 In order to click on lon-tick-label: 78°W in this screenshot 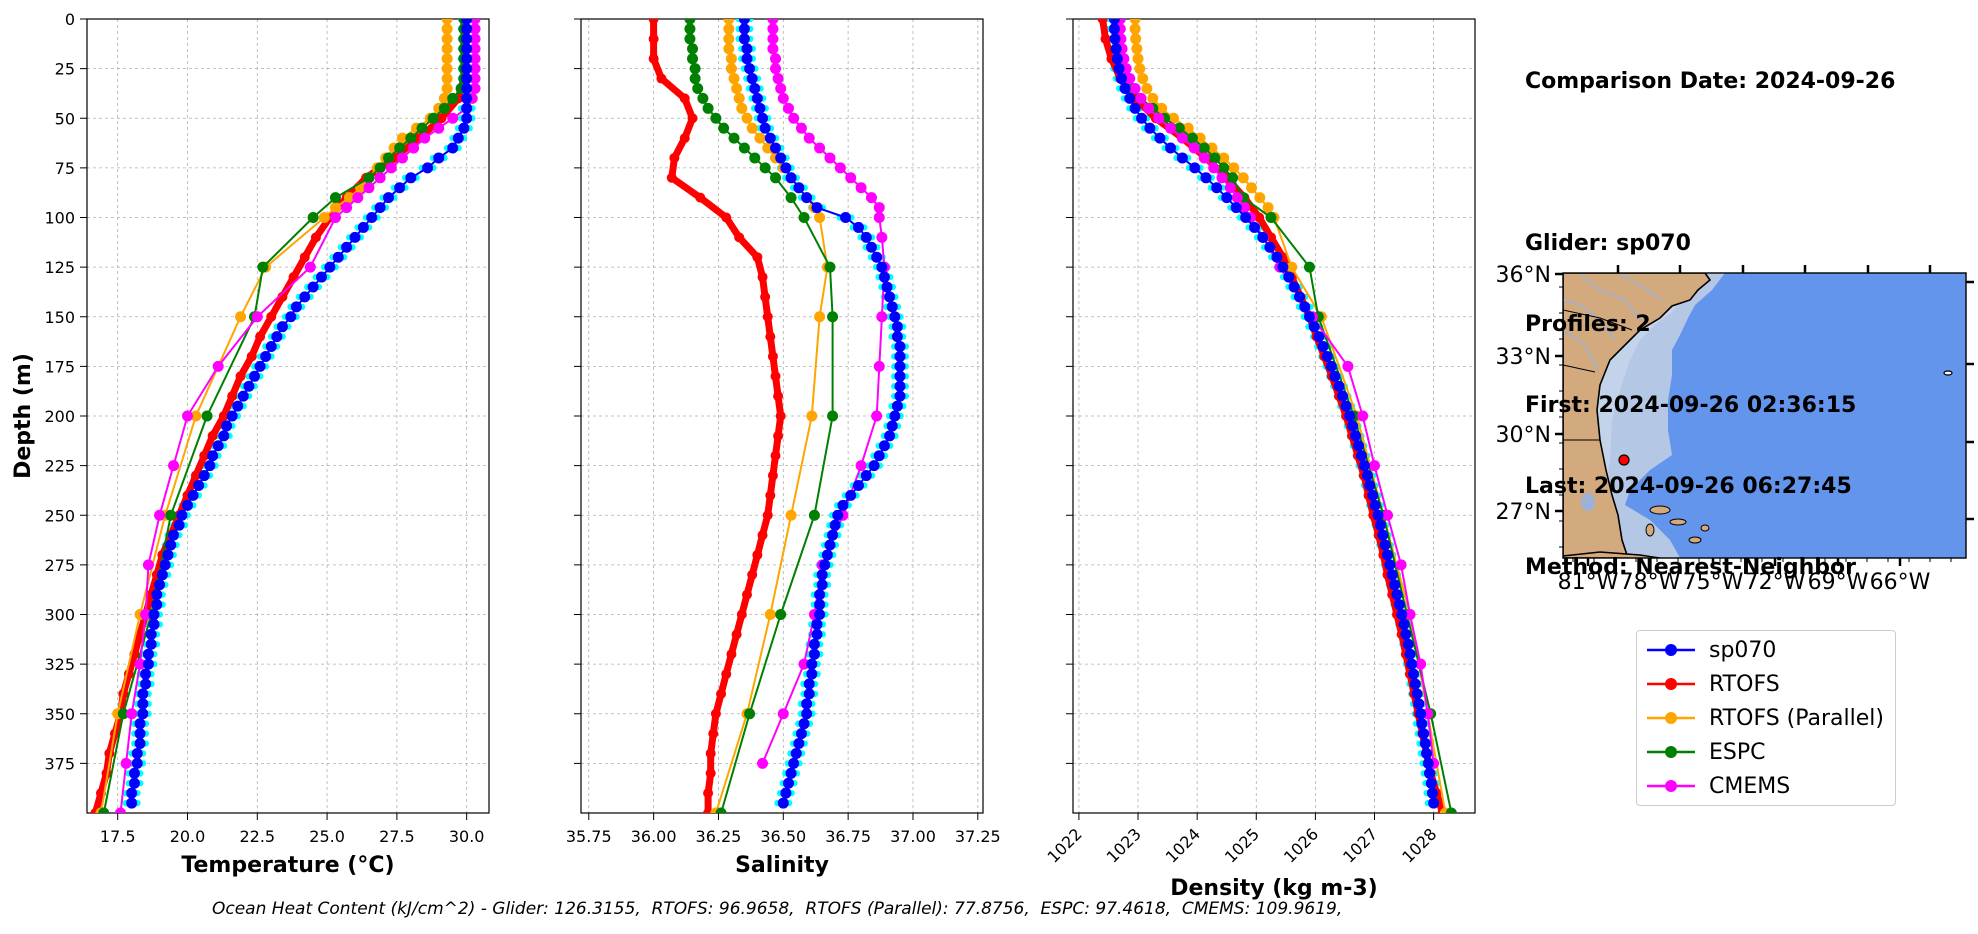, I will do `click(1650, 582)`.